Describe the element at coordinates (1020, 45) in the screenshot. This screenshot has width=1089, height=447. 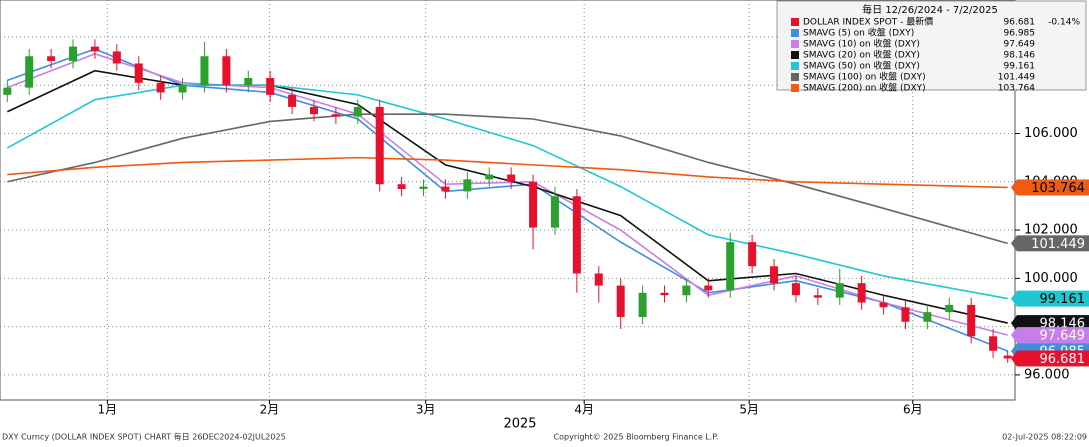
I see `legend-value: 97.649` at that location.